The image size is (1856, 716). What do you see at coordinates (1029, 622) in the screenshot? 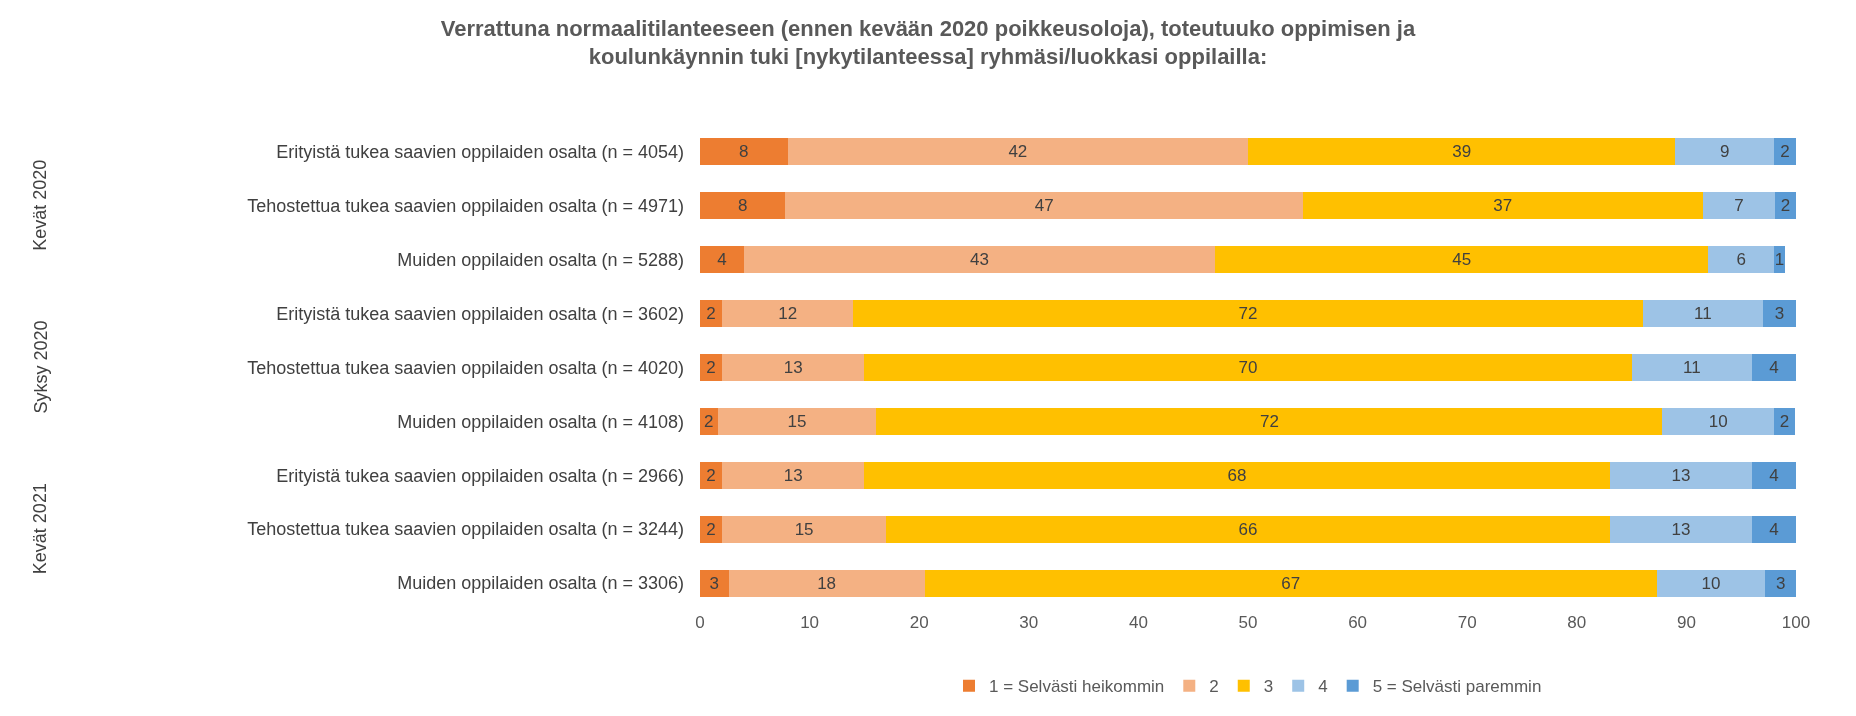
I see `x-tick-label: 30` at bounding box center [1029, 622].